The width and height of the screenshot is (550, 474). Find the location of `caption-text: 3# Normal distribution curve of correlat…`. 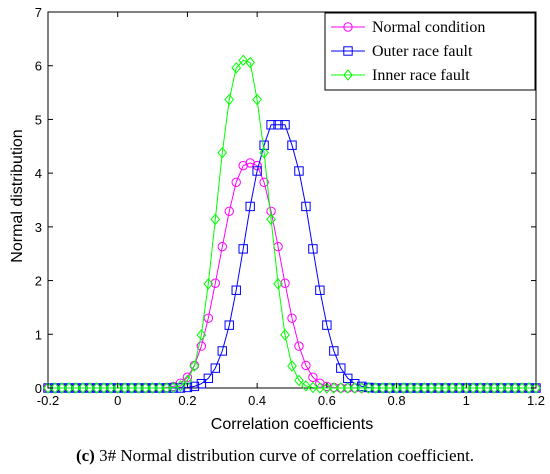

caption-text: 3# Normal distribution curve of correlat… is located at coordinates (284, 455).